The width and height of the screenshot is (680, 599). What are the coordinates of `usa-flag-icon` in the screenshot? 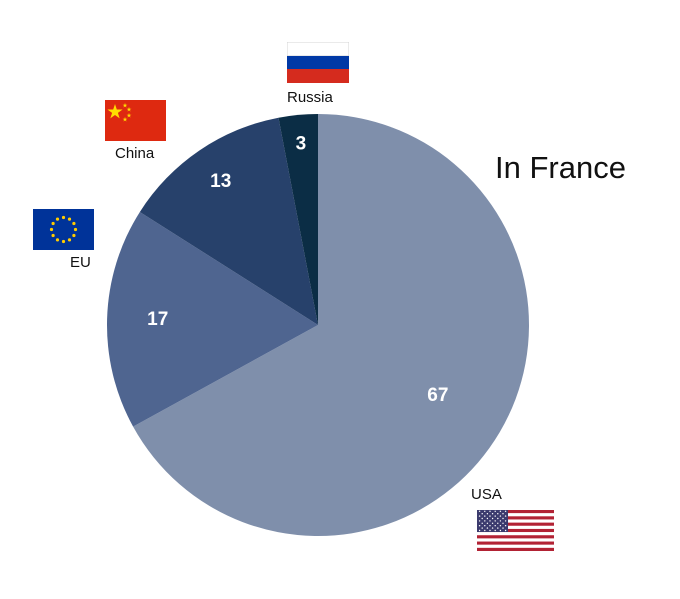 It's located at (515, 530).